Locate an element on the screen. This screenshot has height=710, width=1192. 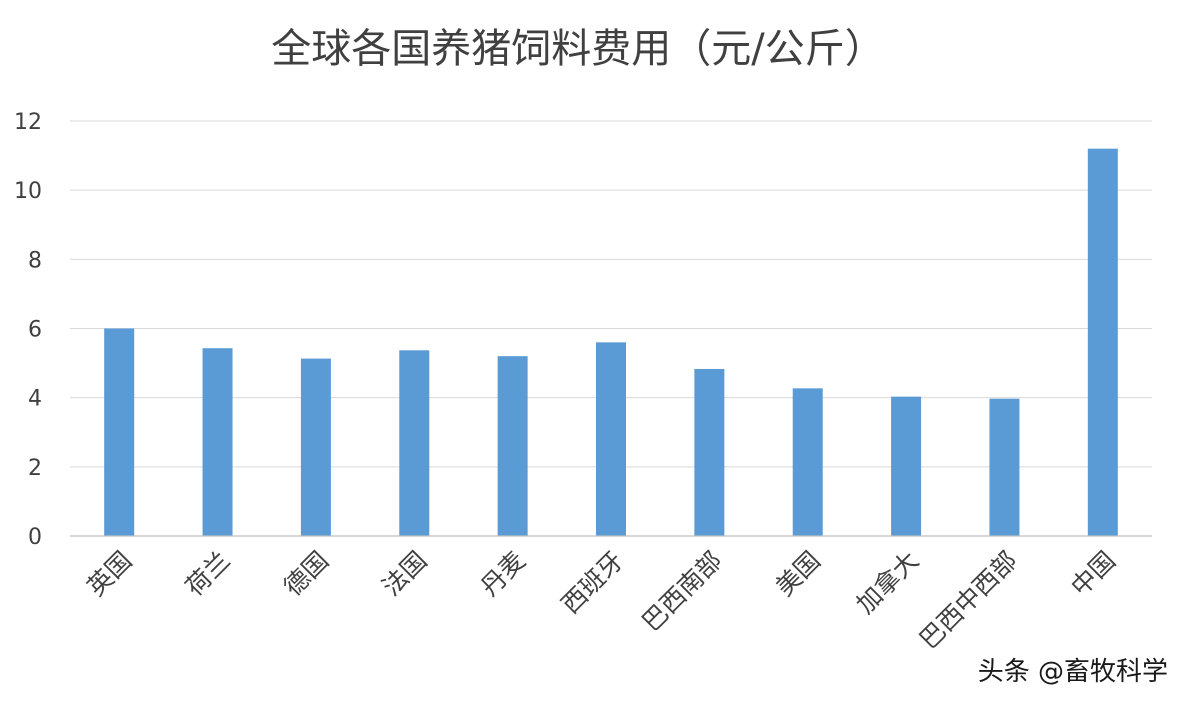
watermark-text: 头条 @畜牧科学 is located at coordinates (1073, 672).